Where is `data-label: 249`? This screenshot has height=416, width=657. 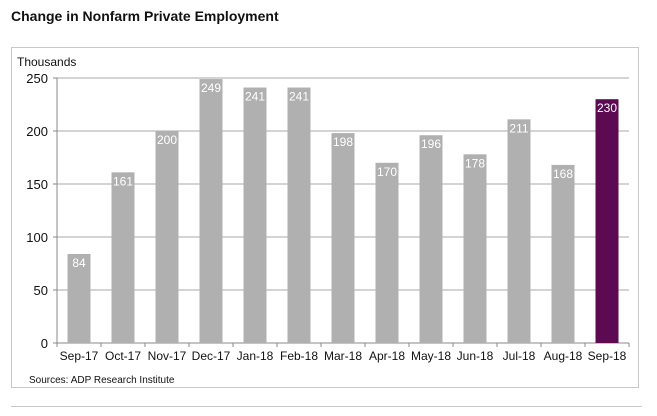
data-label: 249 is located at coordinates (211, 88).